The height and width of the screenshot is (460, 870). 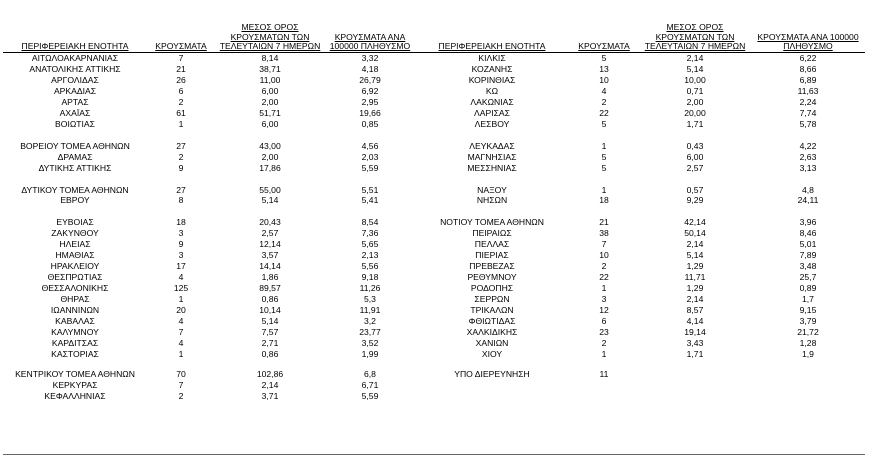 What do you see at coordinates (75, 189) in the screenshot?
I see `left-region-cell: ΔΥΤΙΚΟΥ ΤΟΜΕΑ ΑΘΗΝΩΝ` at bounding box center [75, 189].